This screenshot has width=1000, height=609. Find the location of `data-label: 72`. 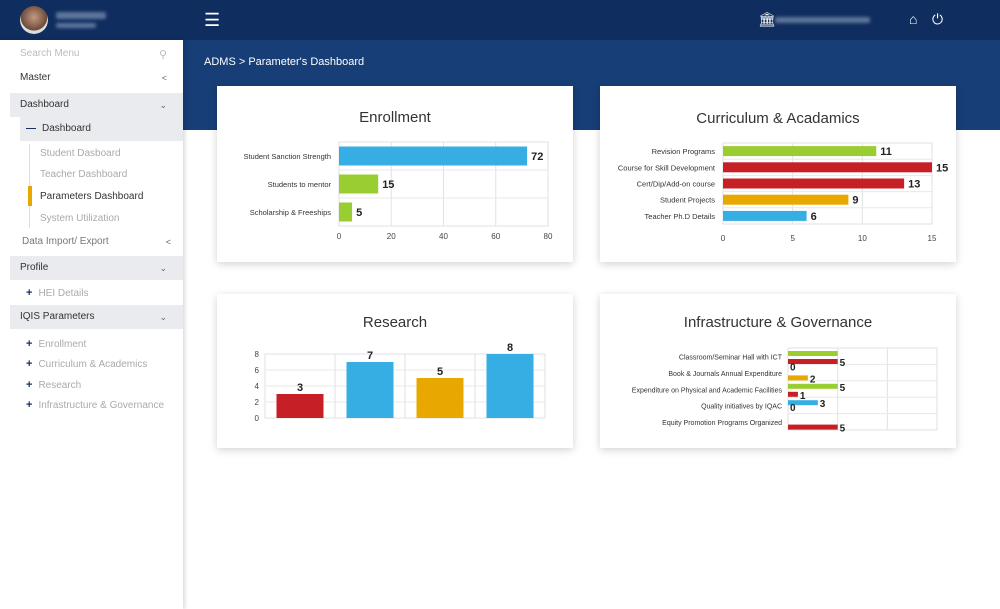

data-label: 72 is located at coordinates (537, 157).